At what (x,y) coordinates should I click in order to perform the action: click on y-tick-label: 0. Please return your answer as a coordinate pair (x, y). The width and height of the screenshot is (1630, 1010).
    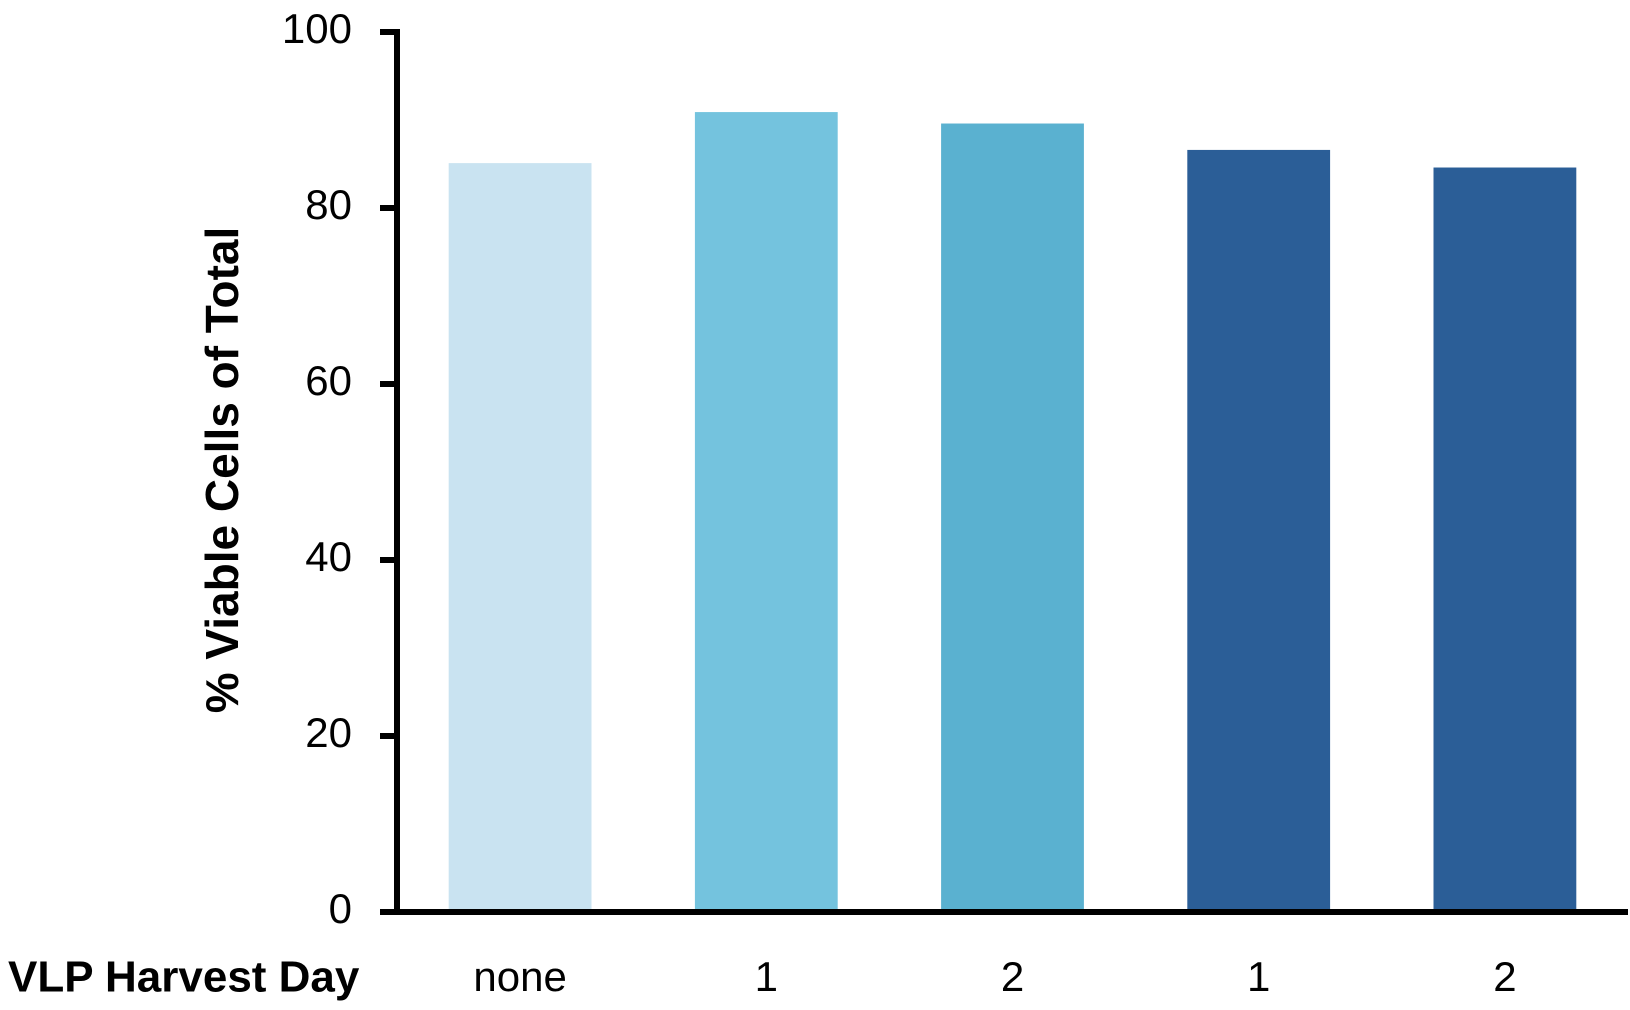
    Looking at the image, I should click on (340, 908).